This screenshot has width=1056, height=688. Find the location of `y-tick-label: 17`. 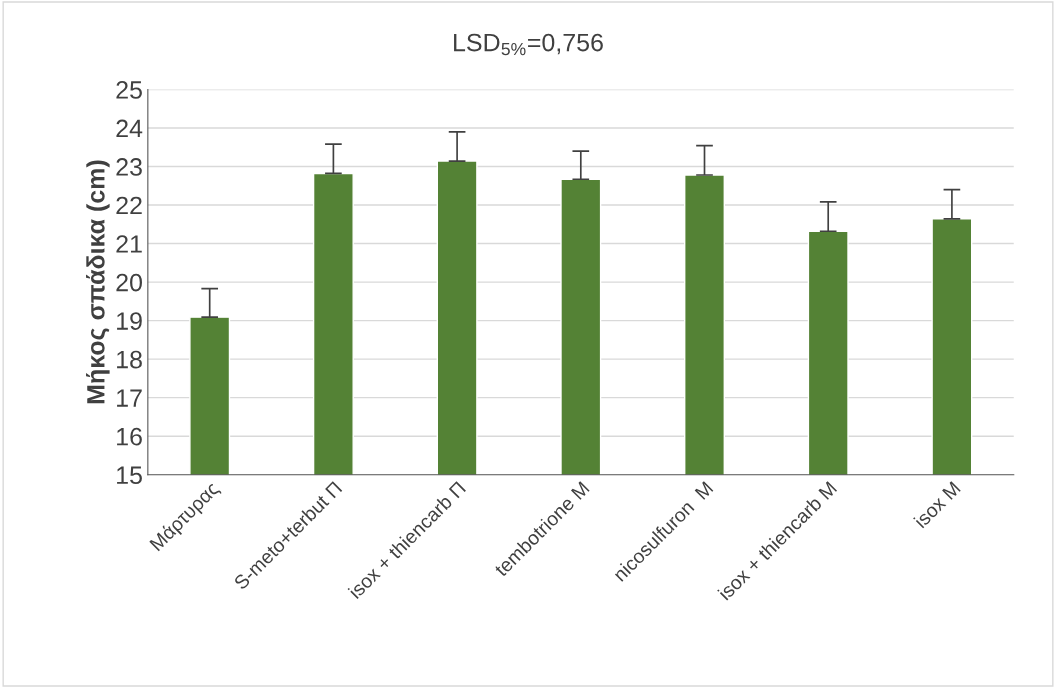

y-tick-label: 17 is located at coordinates (129, 398).